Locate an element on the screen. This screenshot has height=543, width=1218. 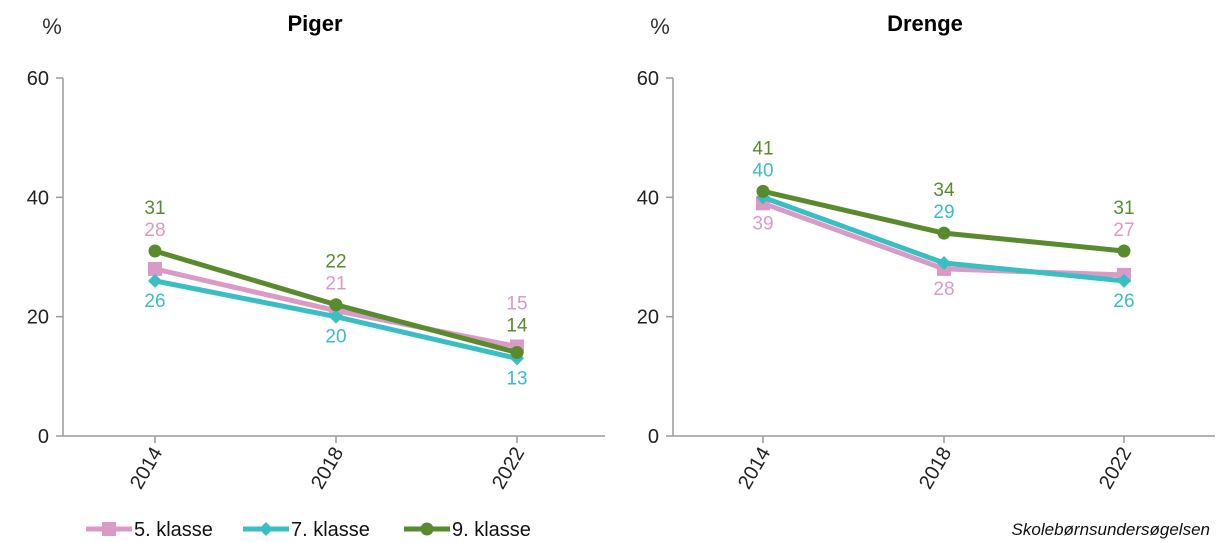
data-label: 41 is located at coordinates (762, 148).